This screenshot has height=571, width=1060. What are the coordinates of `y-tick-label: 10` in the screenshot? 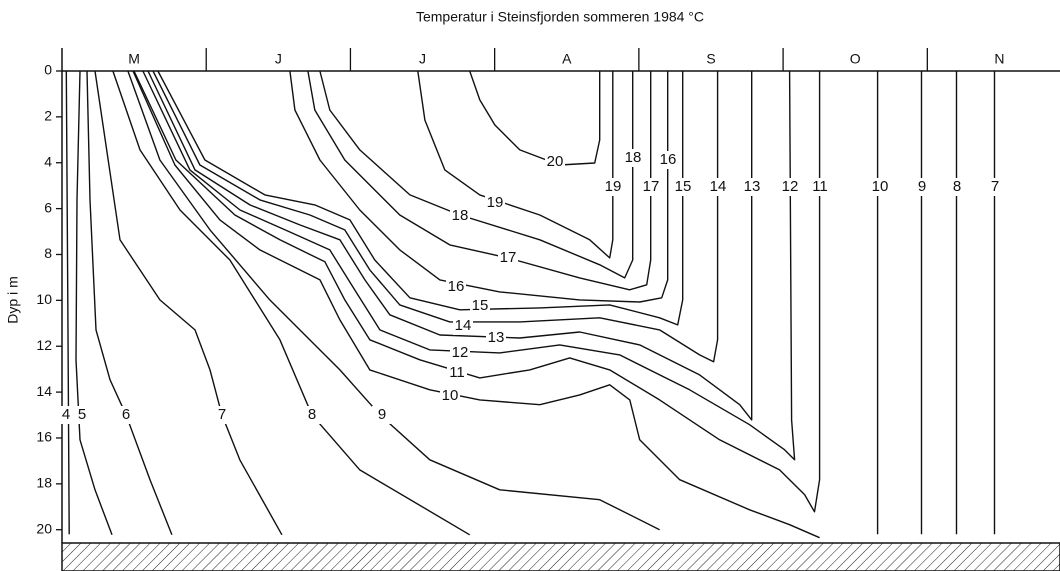 It's located at (44, 299).